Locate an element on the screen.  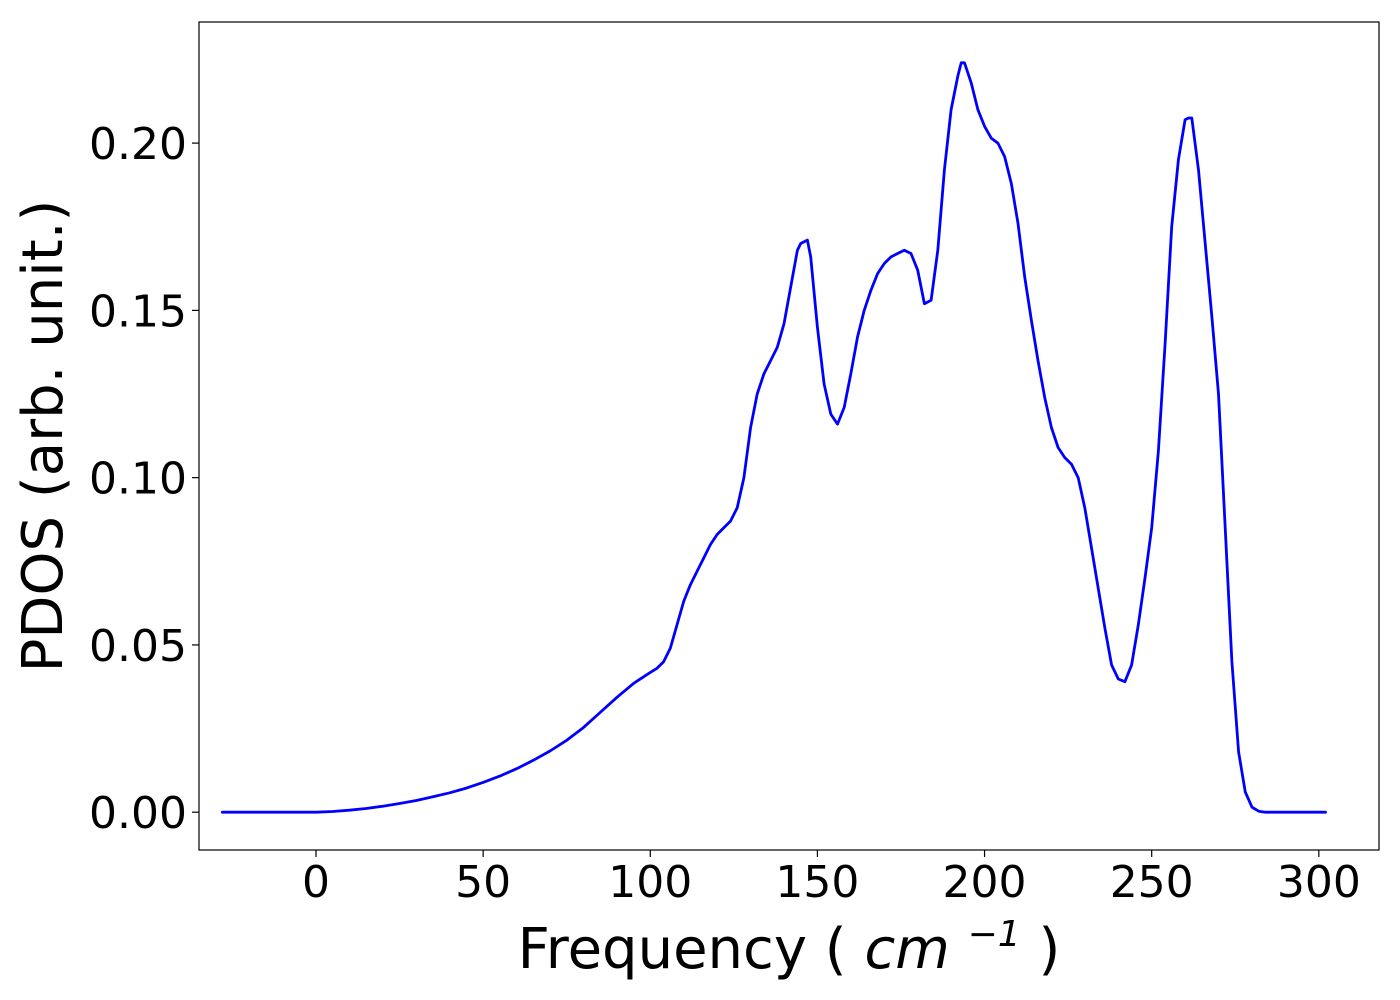
y-axis-label: PDOS (arb. unit.) is located at coordinates (43, 436).